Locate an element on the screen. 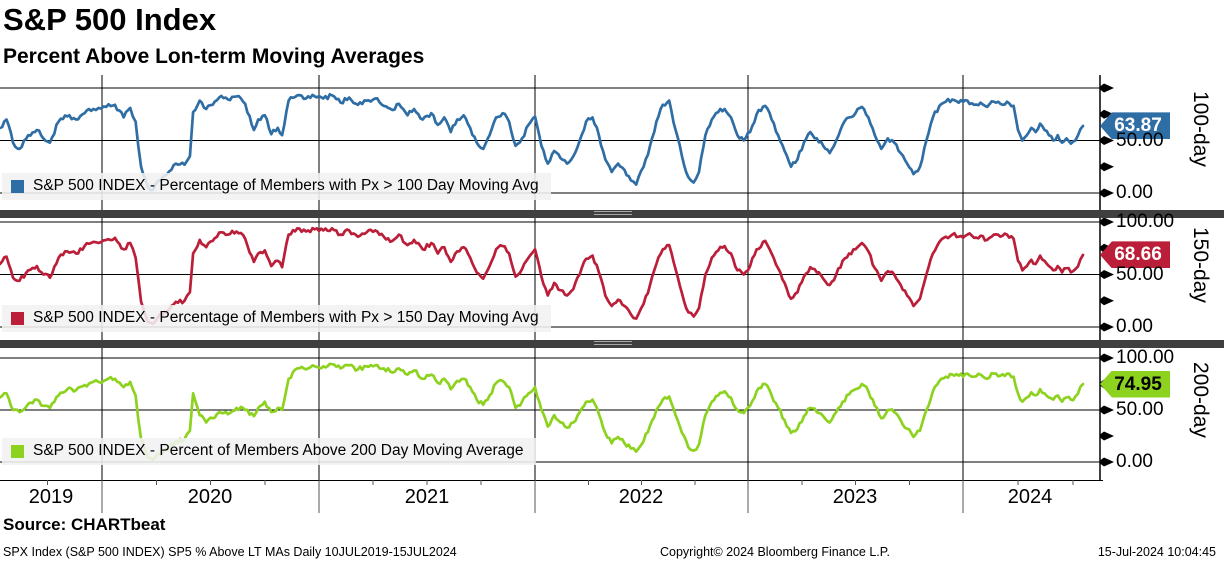 This screenshot has width=1224, height=566. x-axis-year-label: 2021 is located at coordinates (427, 497).